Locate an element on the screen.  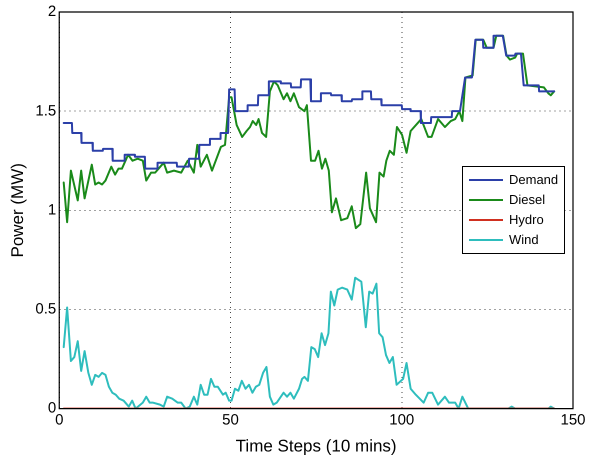
legend-label: Wind is located at coordinates (524, 240).